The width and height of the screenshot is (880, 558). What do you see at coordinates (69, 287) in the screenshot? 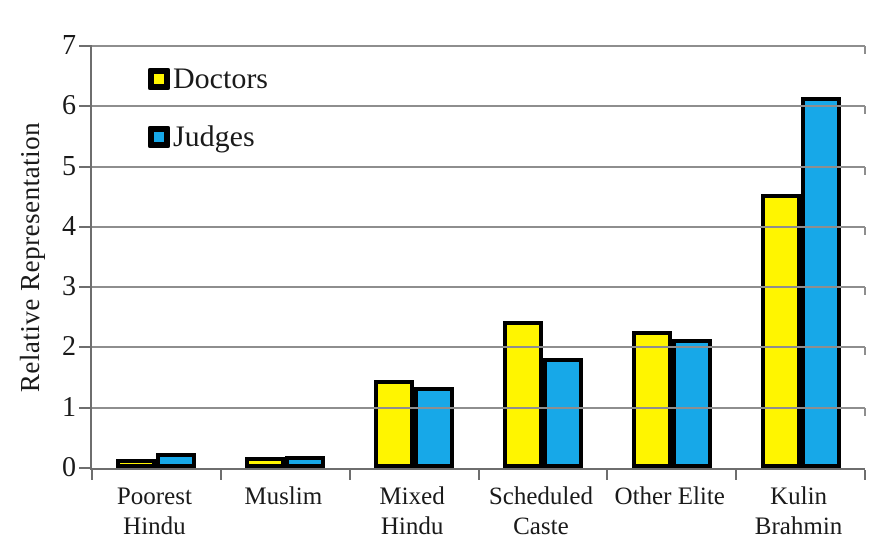
I see `y-tick-label: 3` at bounding box center [69, 287].